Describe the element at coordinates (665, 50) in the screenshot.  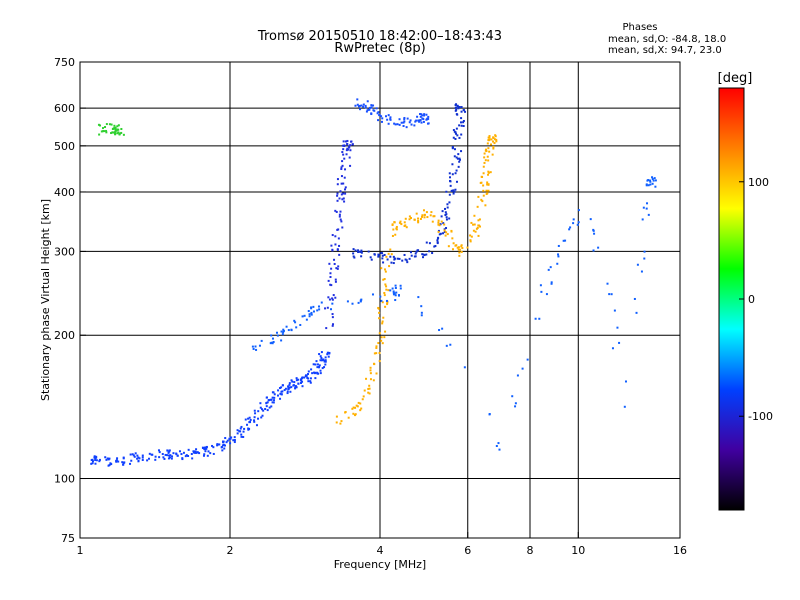
I see `legend-line-x: mean, sd,X: 94.7, 23.0` at that location.